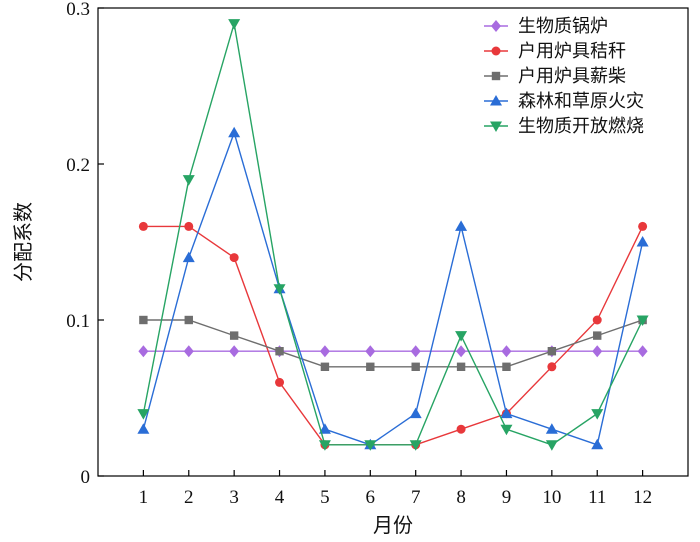  What do you see at coordinates (144, 497) in the screenshot?
I see `x-tick-label: 1` at bounding box center [144, 497].